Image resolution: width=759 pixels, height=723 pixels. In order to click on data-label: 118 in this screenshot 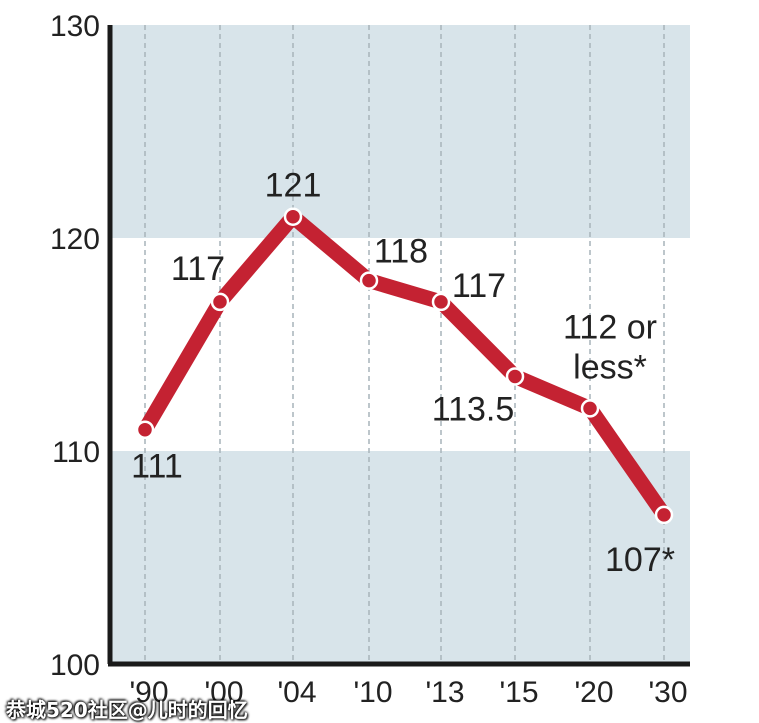, I will do `click(401, 252)`.